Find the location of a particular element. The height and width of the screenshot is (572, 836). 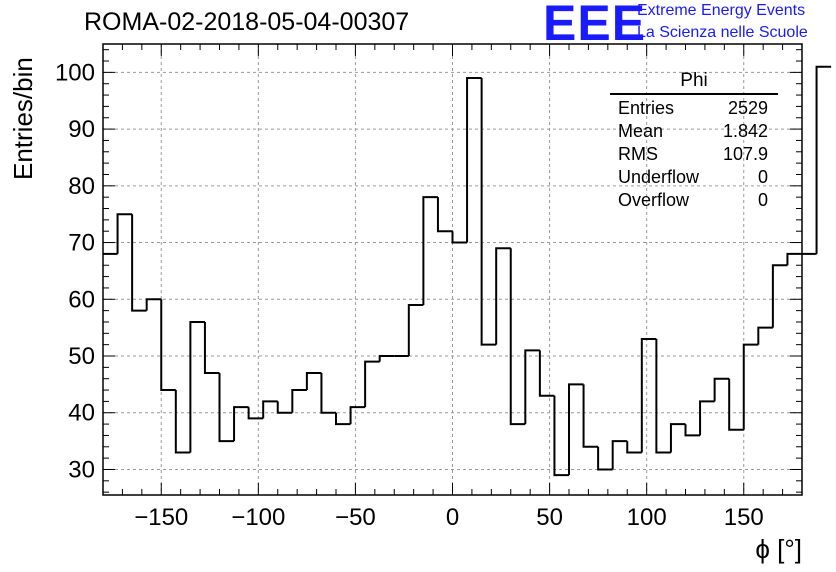

x-tick-label: −50 is located at coordinates (355, 517).